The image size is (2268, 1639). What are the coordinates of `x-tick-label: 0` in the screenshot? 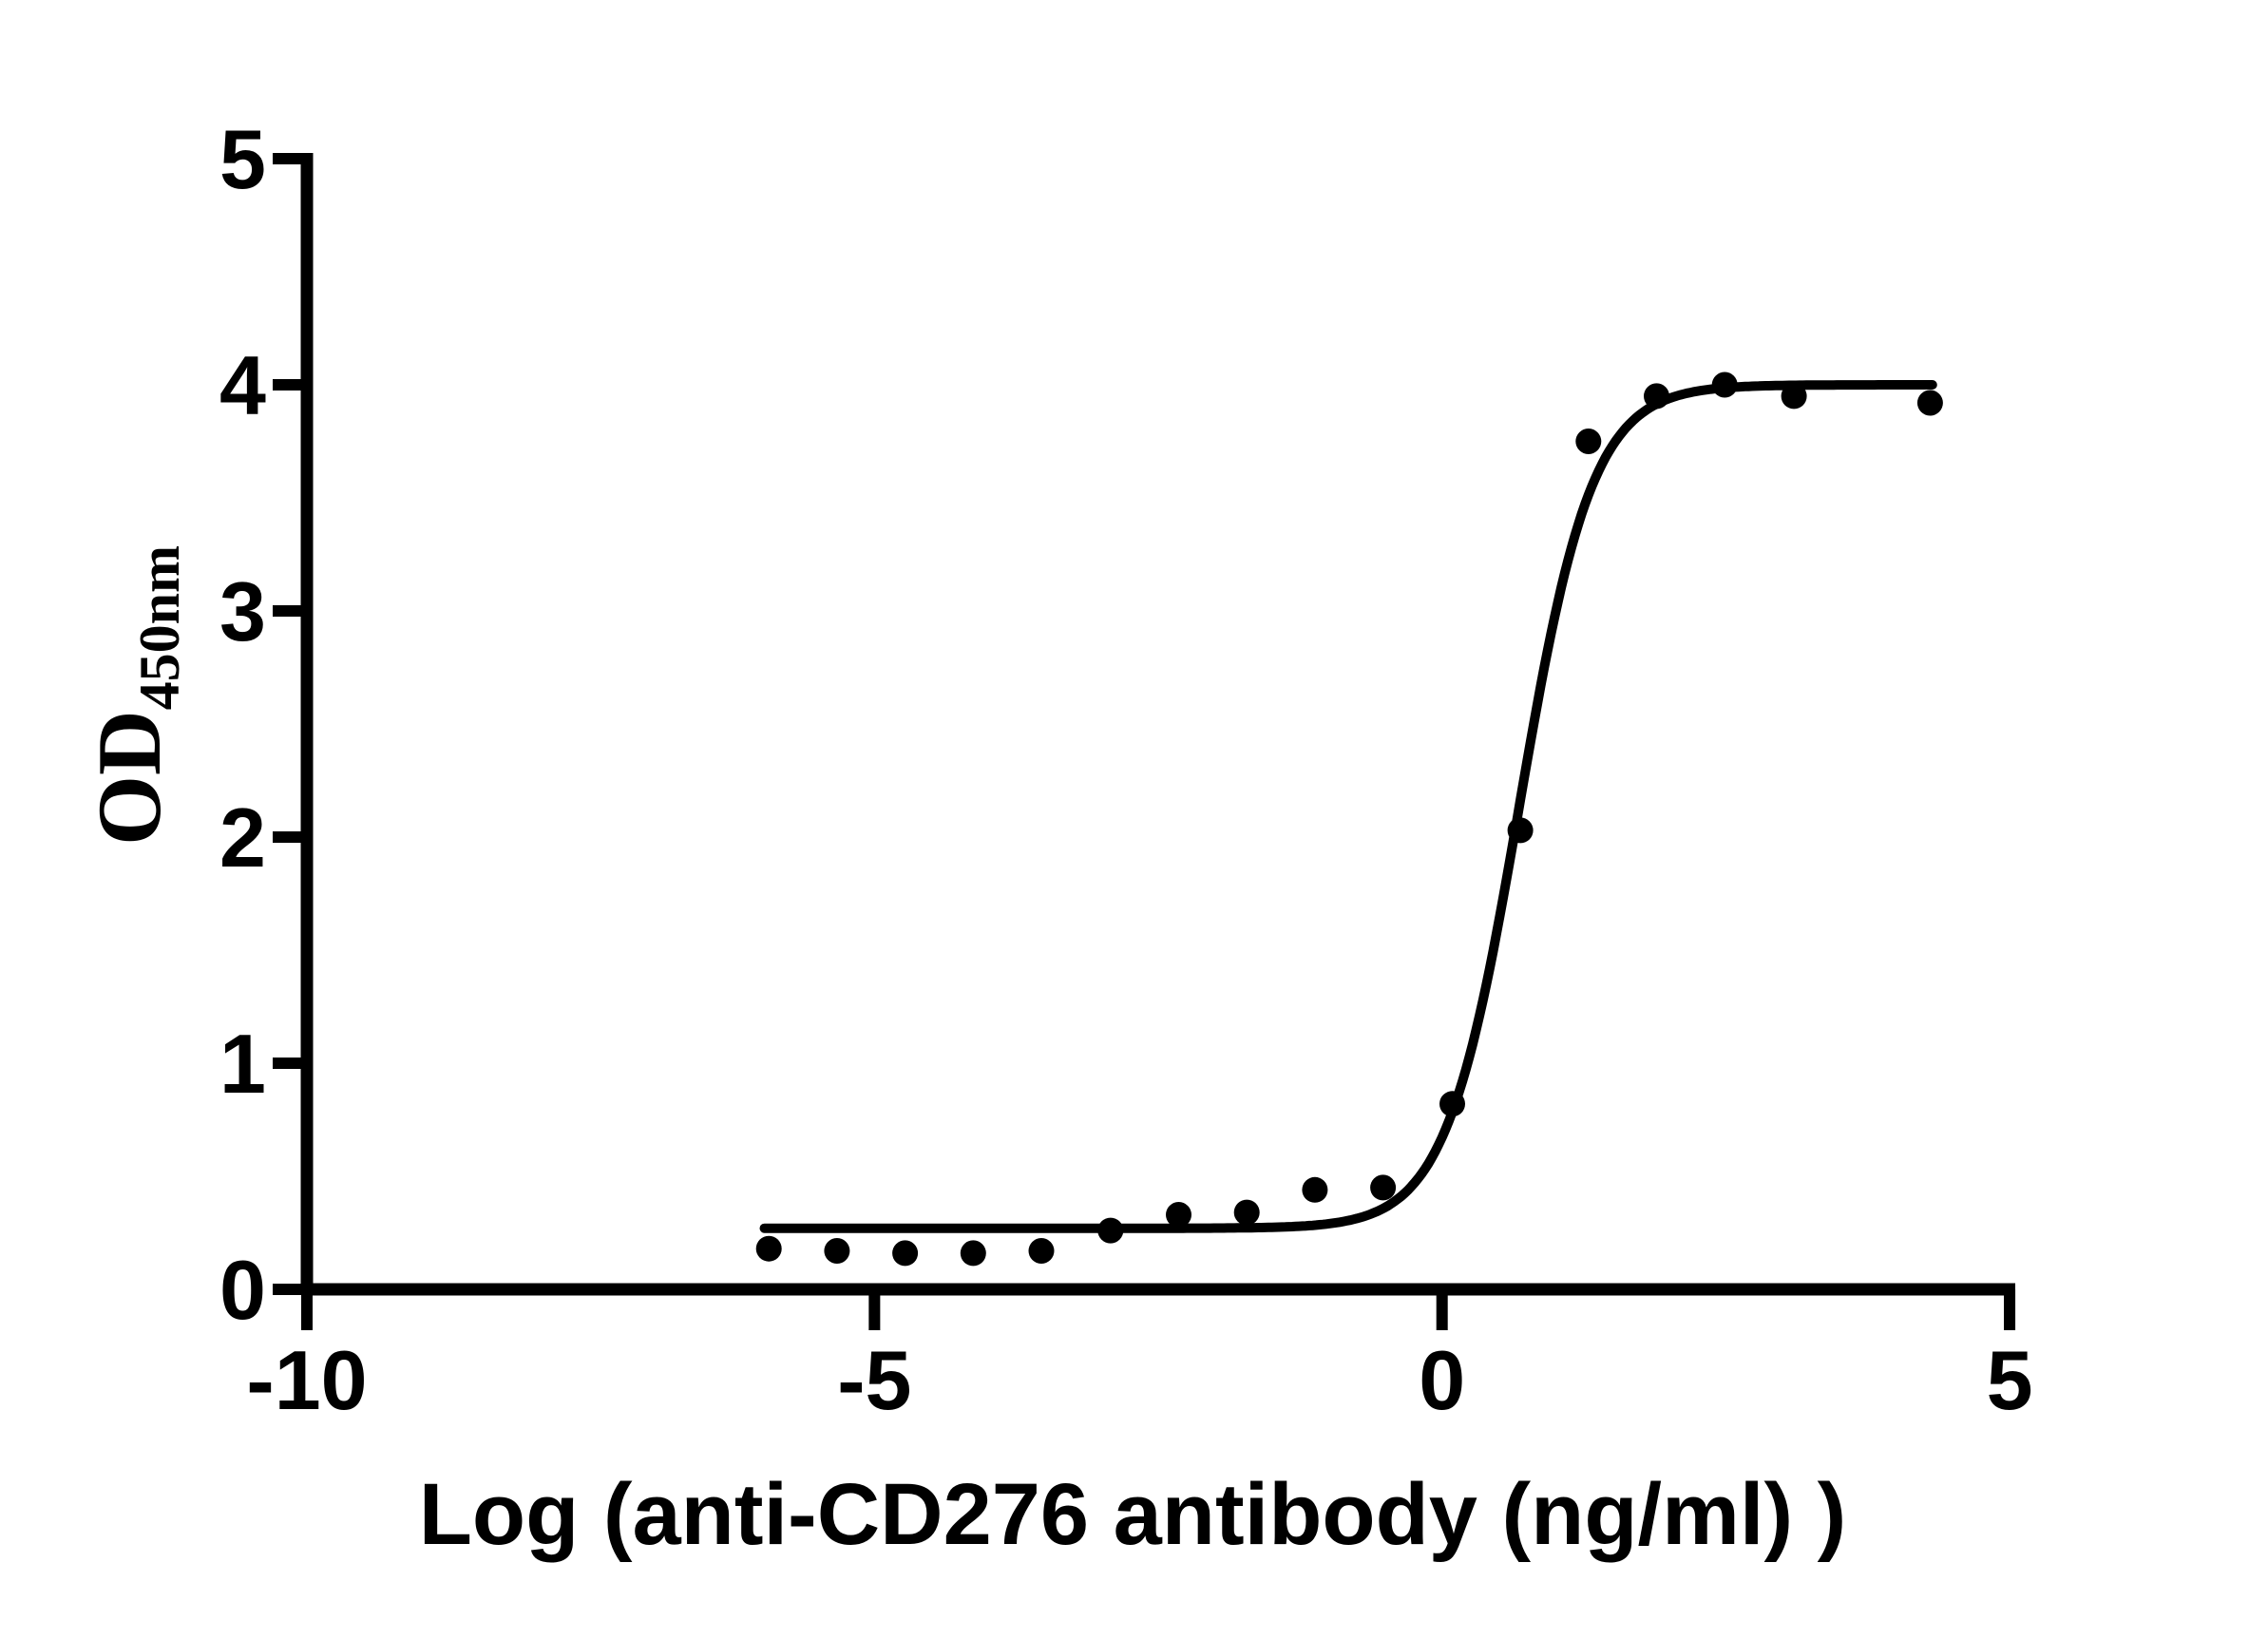 It's located at (1442, 1380).